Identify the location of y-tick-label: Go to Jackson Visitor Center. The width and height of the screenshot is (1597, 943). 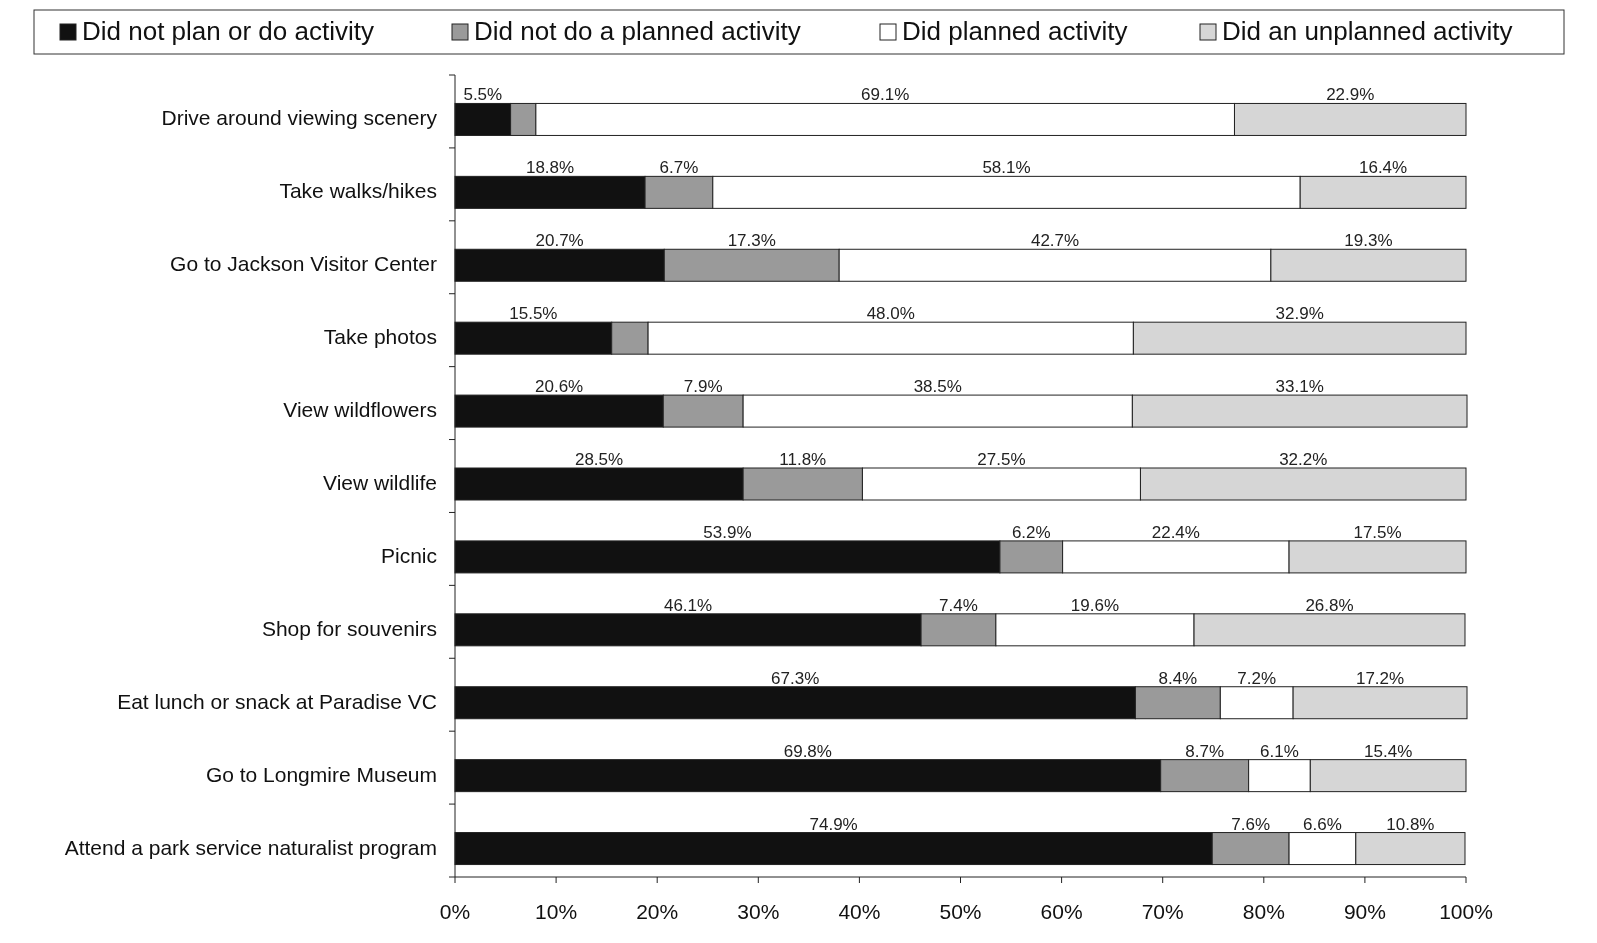
(303, 264).